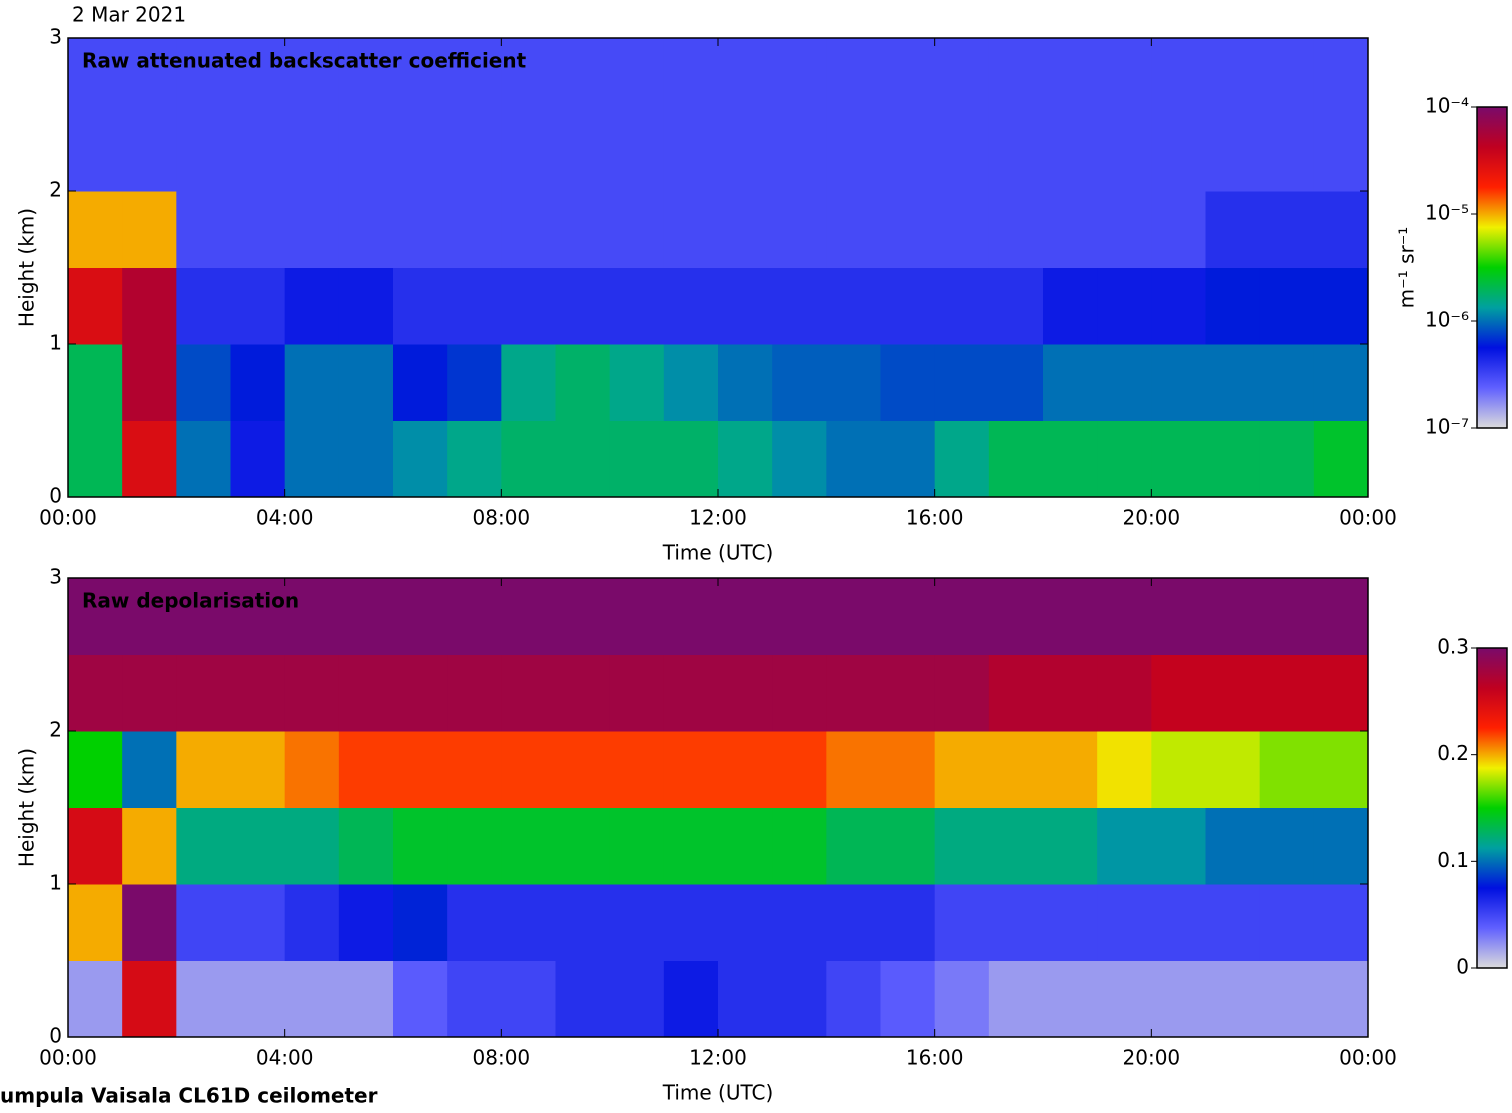 The height and width of the screenshot is (1113, 1512). I want to click on x-tick-label: 16:00, so click(935, 518).